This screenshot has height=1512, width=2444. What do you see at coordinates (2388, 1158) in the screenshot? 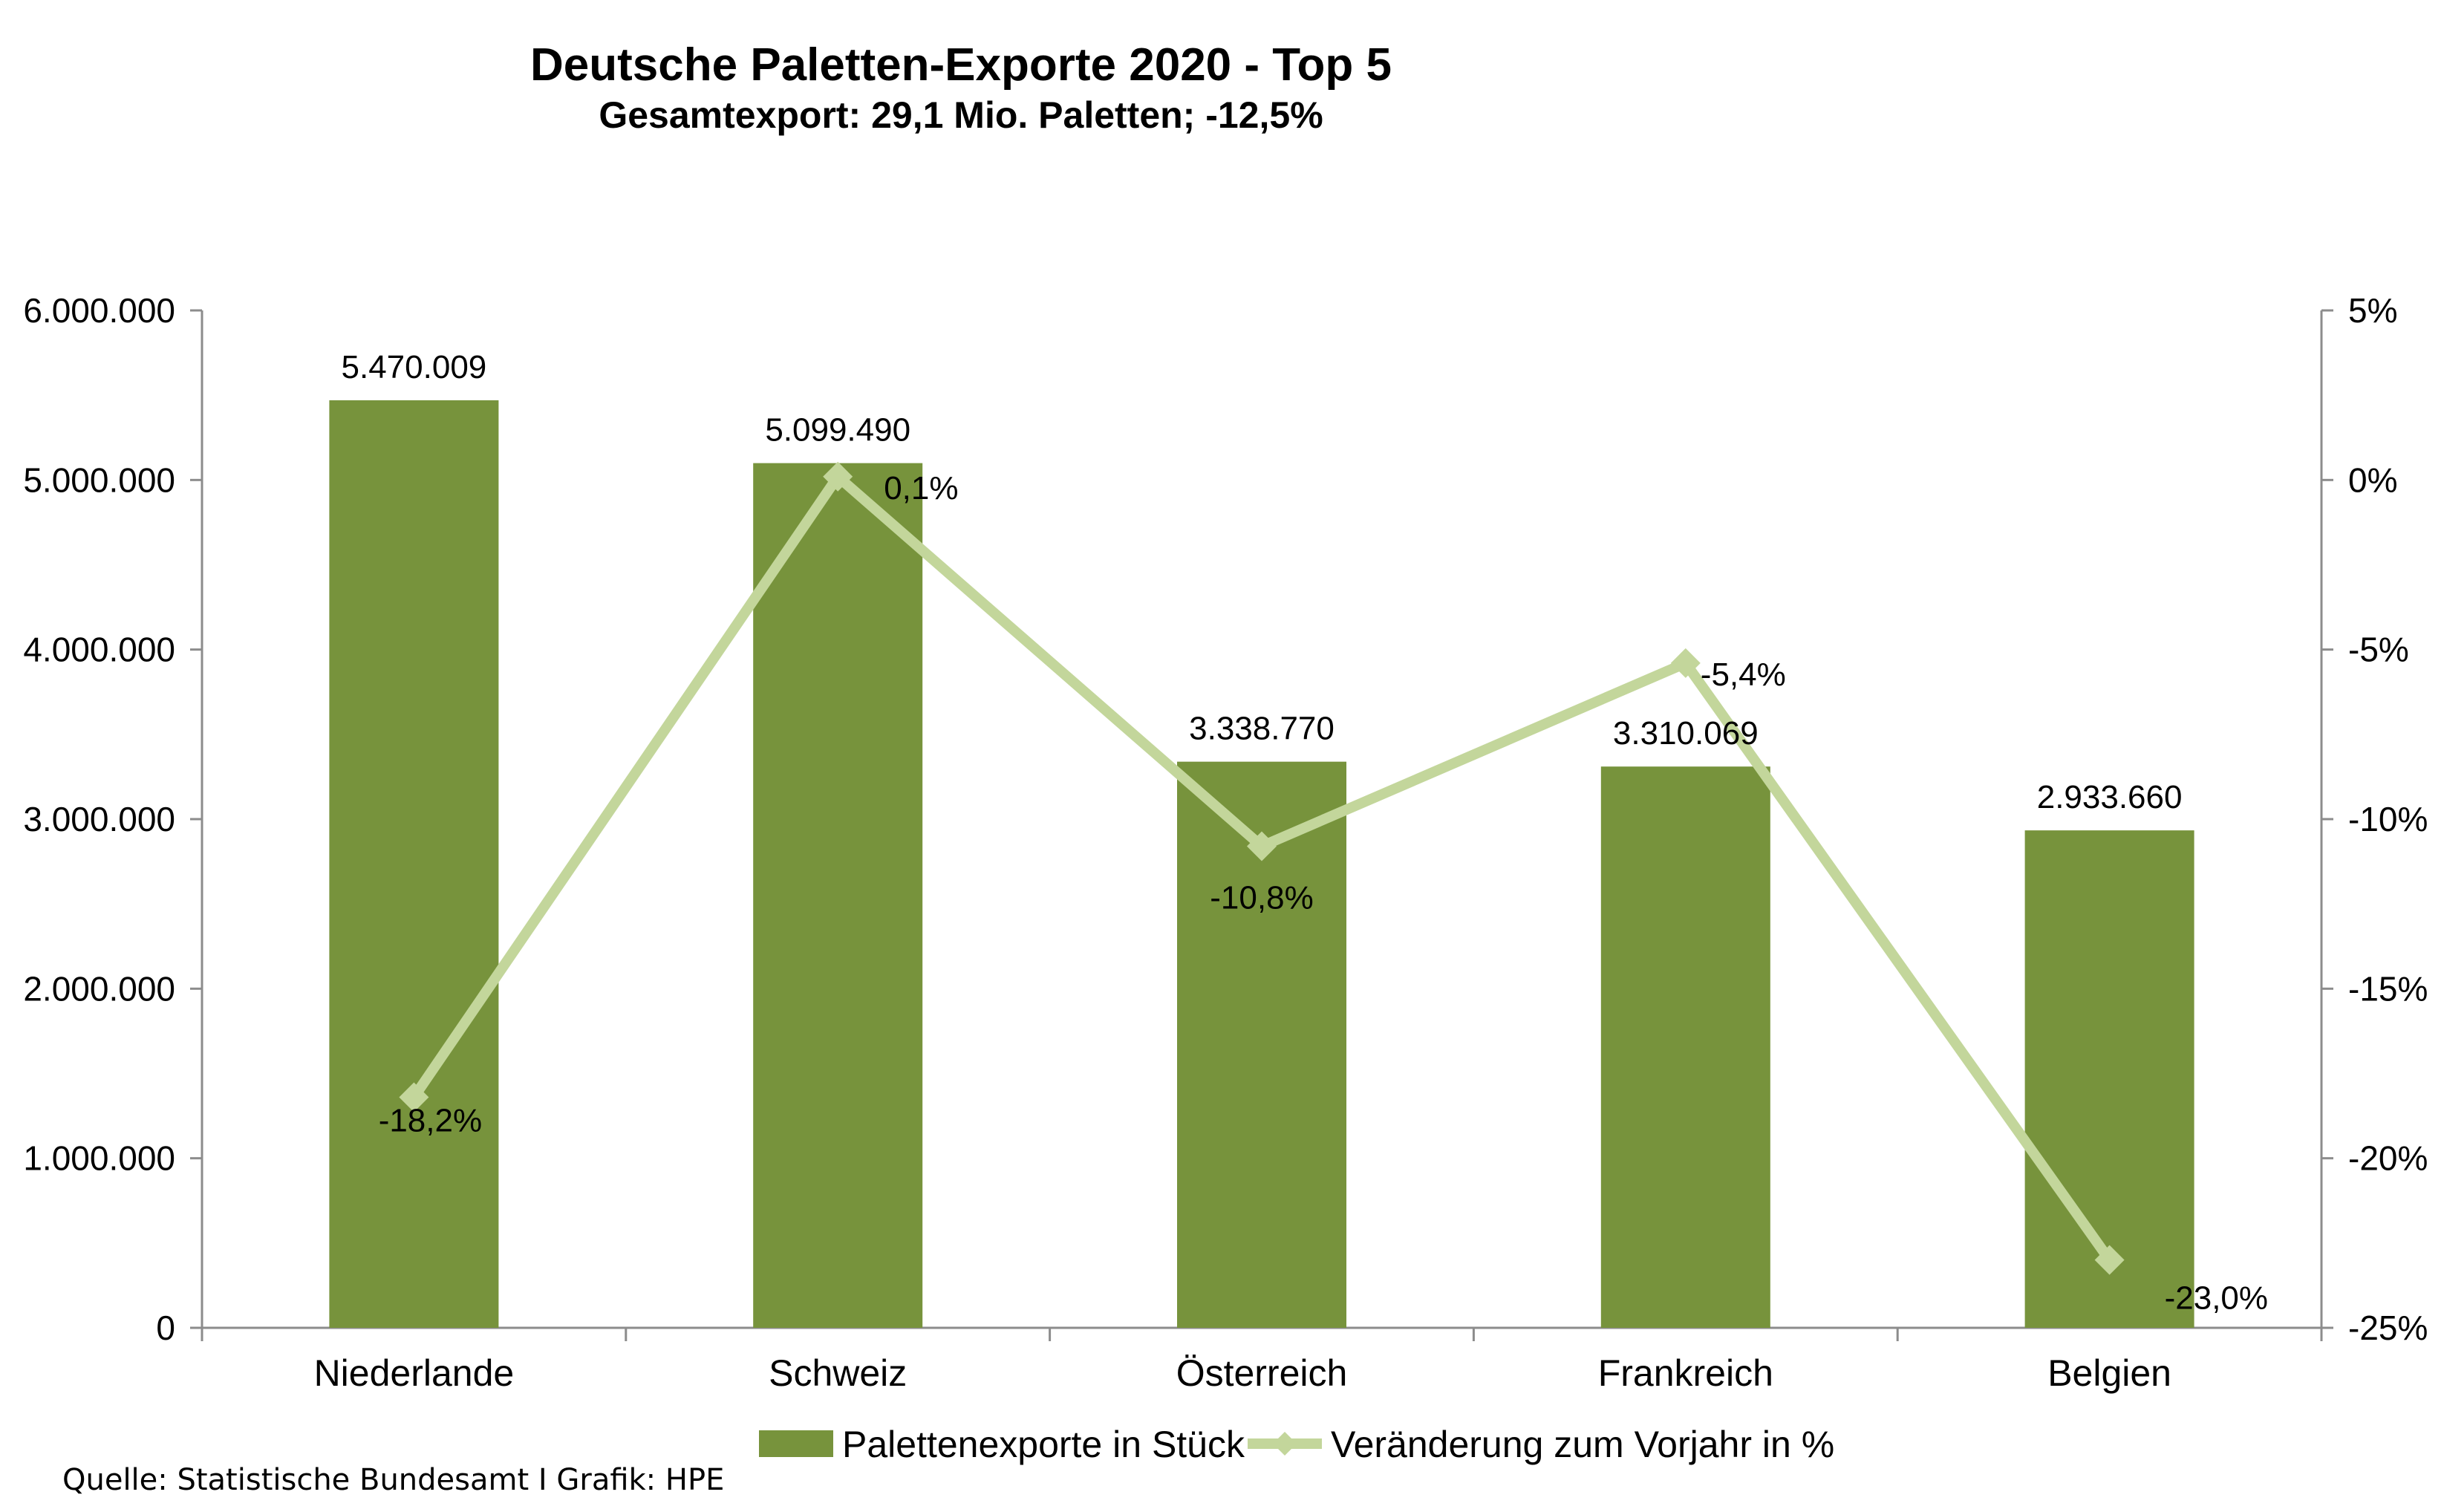
I see `y-right-tick-label: -20%` at bounding box center [2388, 1158].